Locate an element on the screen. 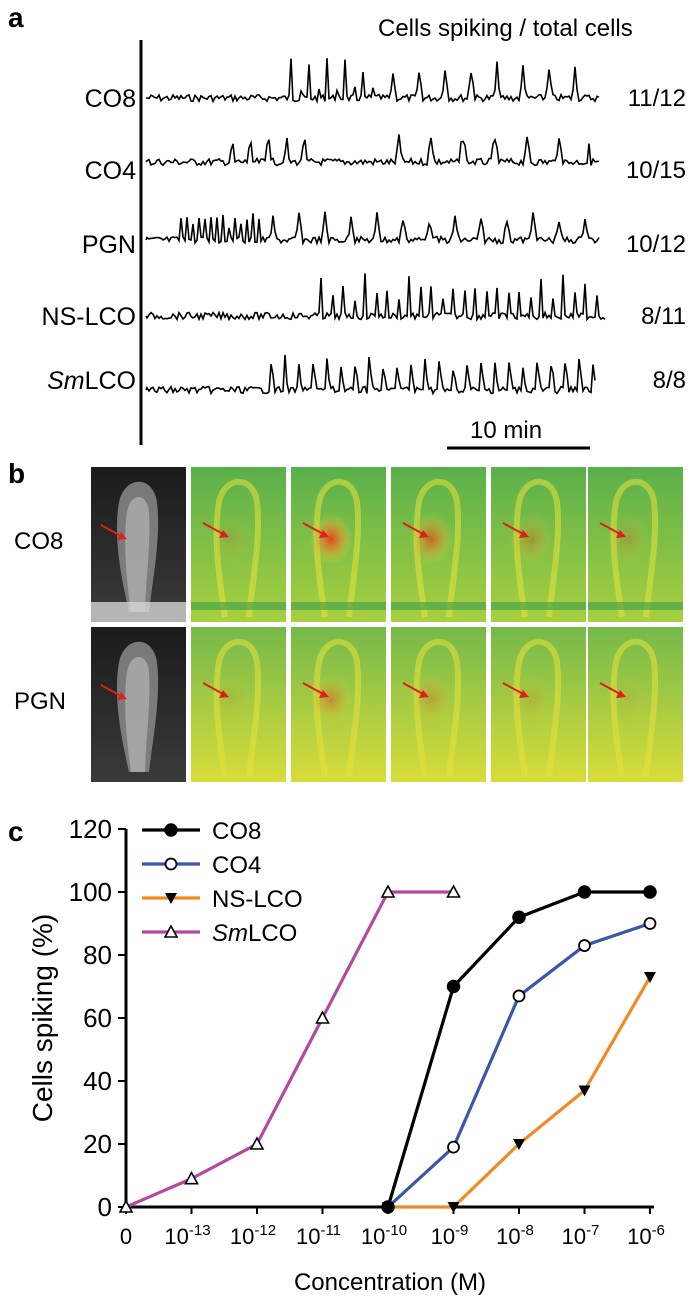 The width and height of the screenshot is (689, 1302). y-tick-label: 20 is located at coordinates (97, 1144).